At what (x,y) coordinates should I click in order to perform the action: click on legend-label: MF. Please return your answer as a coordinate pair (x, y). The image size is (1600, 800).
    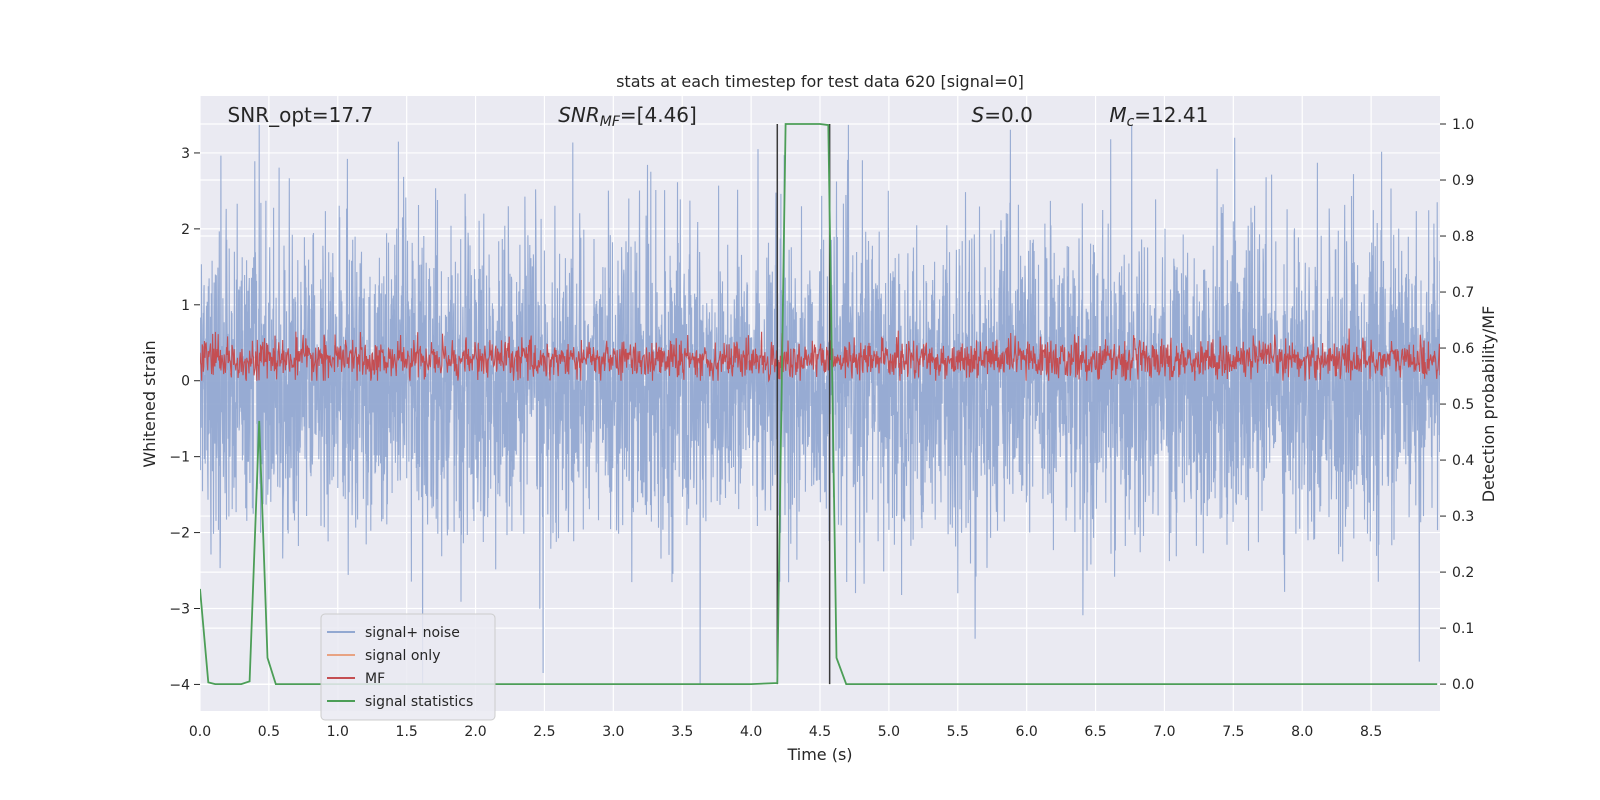
    Looking at the image, I should click on (375, 679).